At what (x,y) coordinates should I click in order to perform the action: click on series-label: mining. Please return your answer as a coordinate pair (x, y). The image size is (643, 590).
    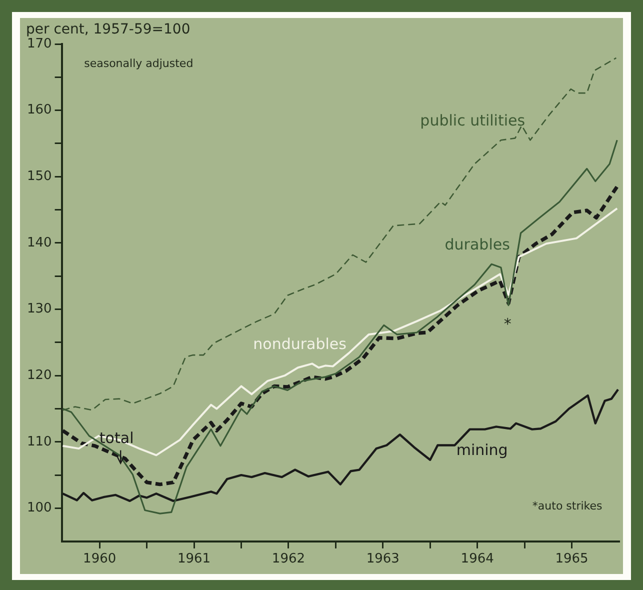
    Looking at the image, I should click on (482, 450).